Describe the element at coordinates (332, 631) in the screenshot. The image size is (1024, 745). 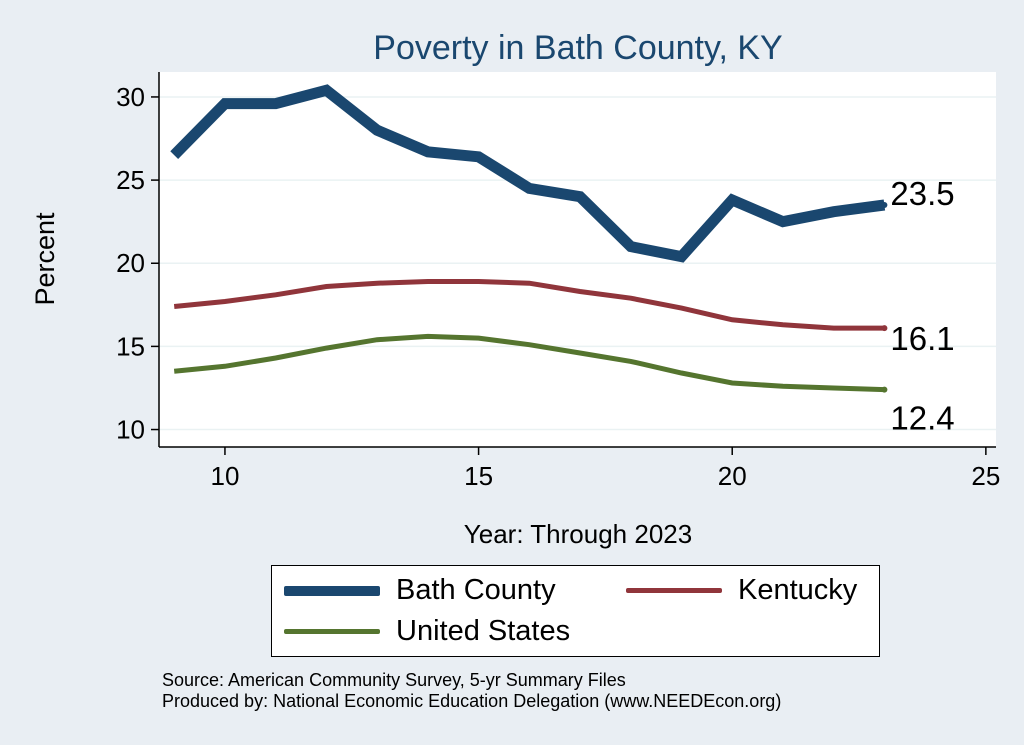
I see `legend-swatch-united-states` at that location.